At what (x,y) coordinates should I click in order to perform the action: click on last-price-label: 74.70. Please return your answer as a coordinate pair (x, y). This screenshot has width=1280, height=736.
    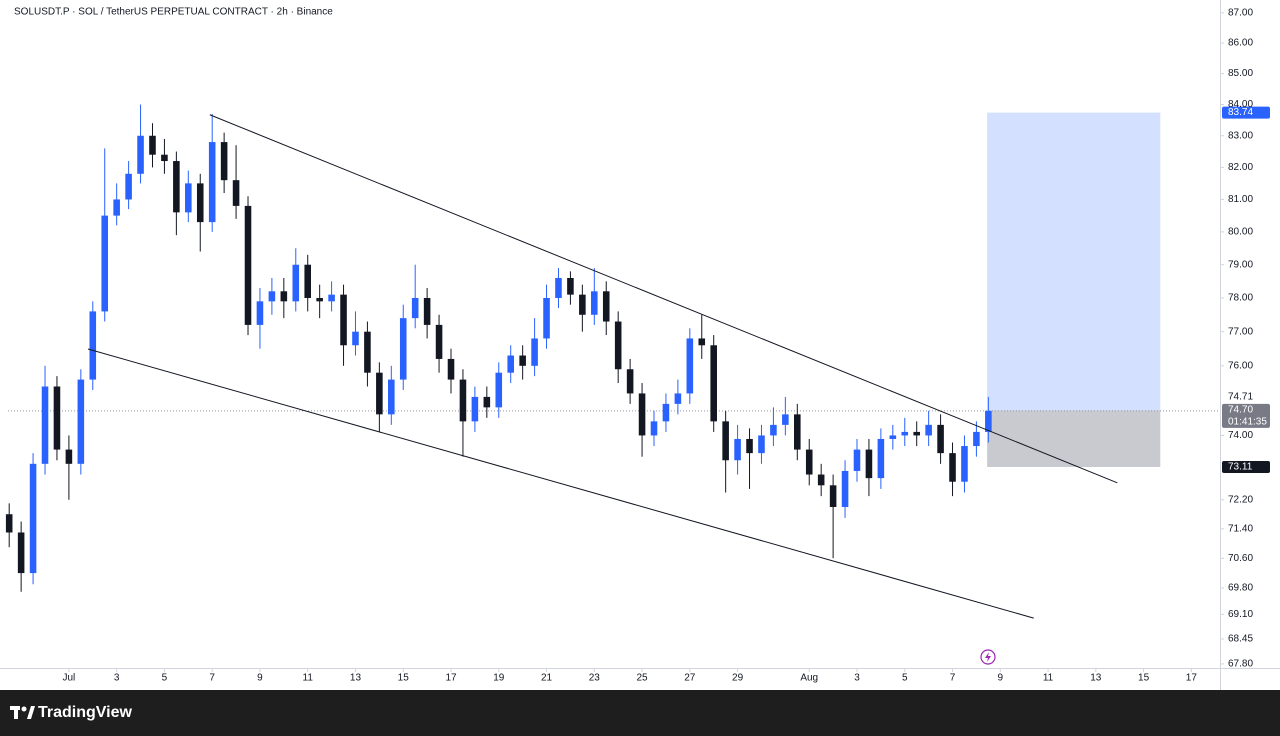
    Looking at the image, I should click on (1240, 409).